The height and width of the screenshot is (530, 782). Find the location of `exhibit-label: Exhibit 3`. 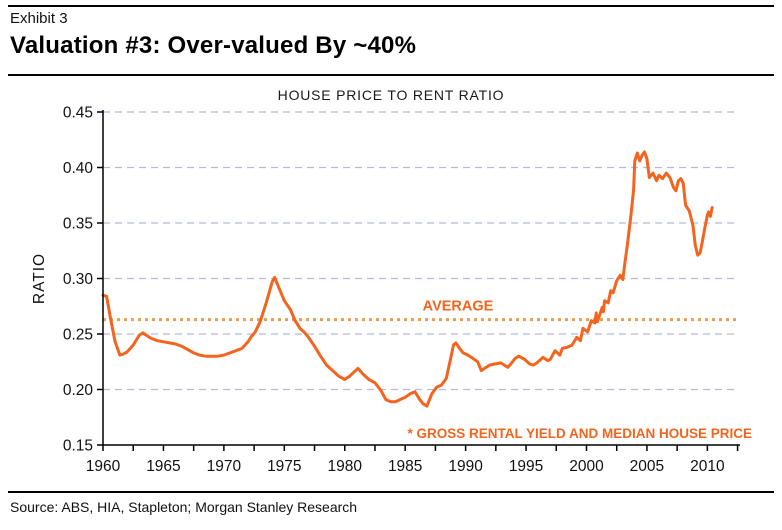

exhibit-label: Exhibit 3 is located at coordinates (39, 18).